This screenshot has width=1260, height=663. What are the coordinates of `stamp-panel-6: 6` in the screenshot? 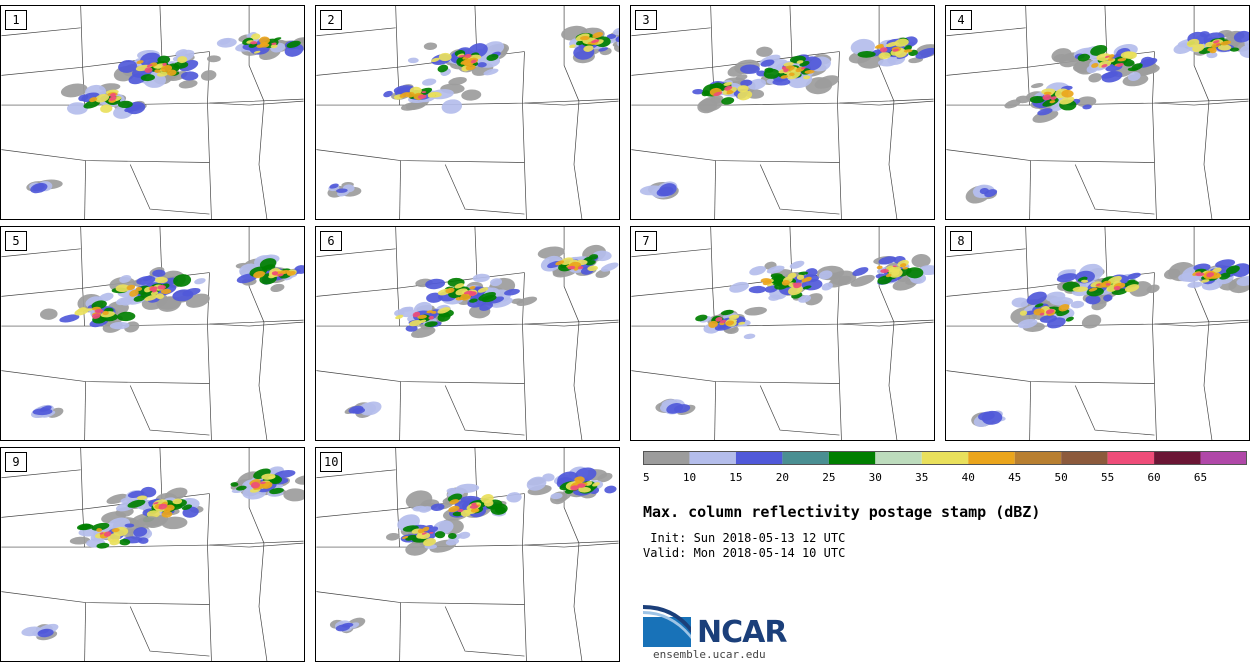 It's located at (467, 333).